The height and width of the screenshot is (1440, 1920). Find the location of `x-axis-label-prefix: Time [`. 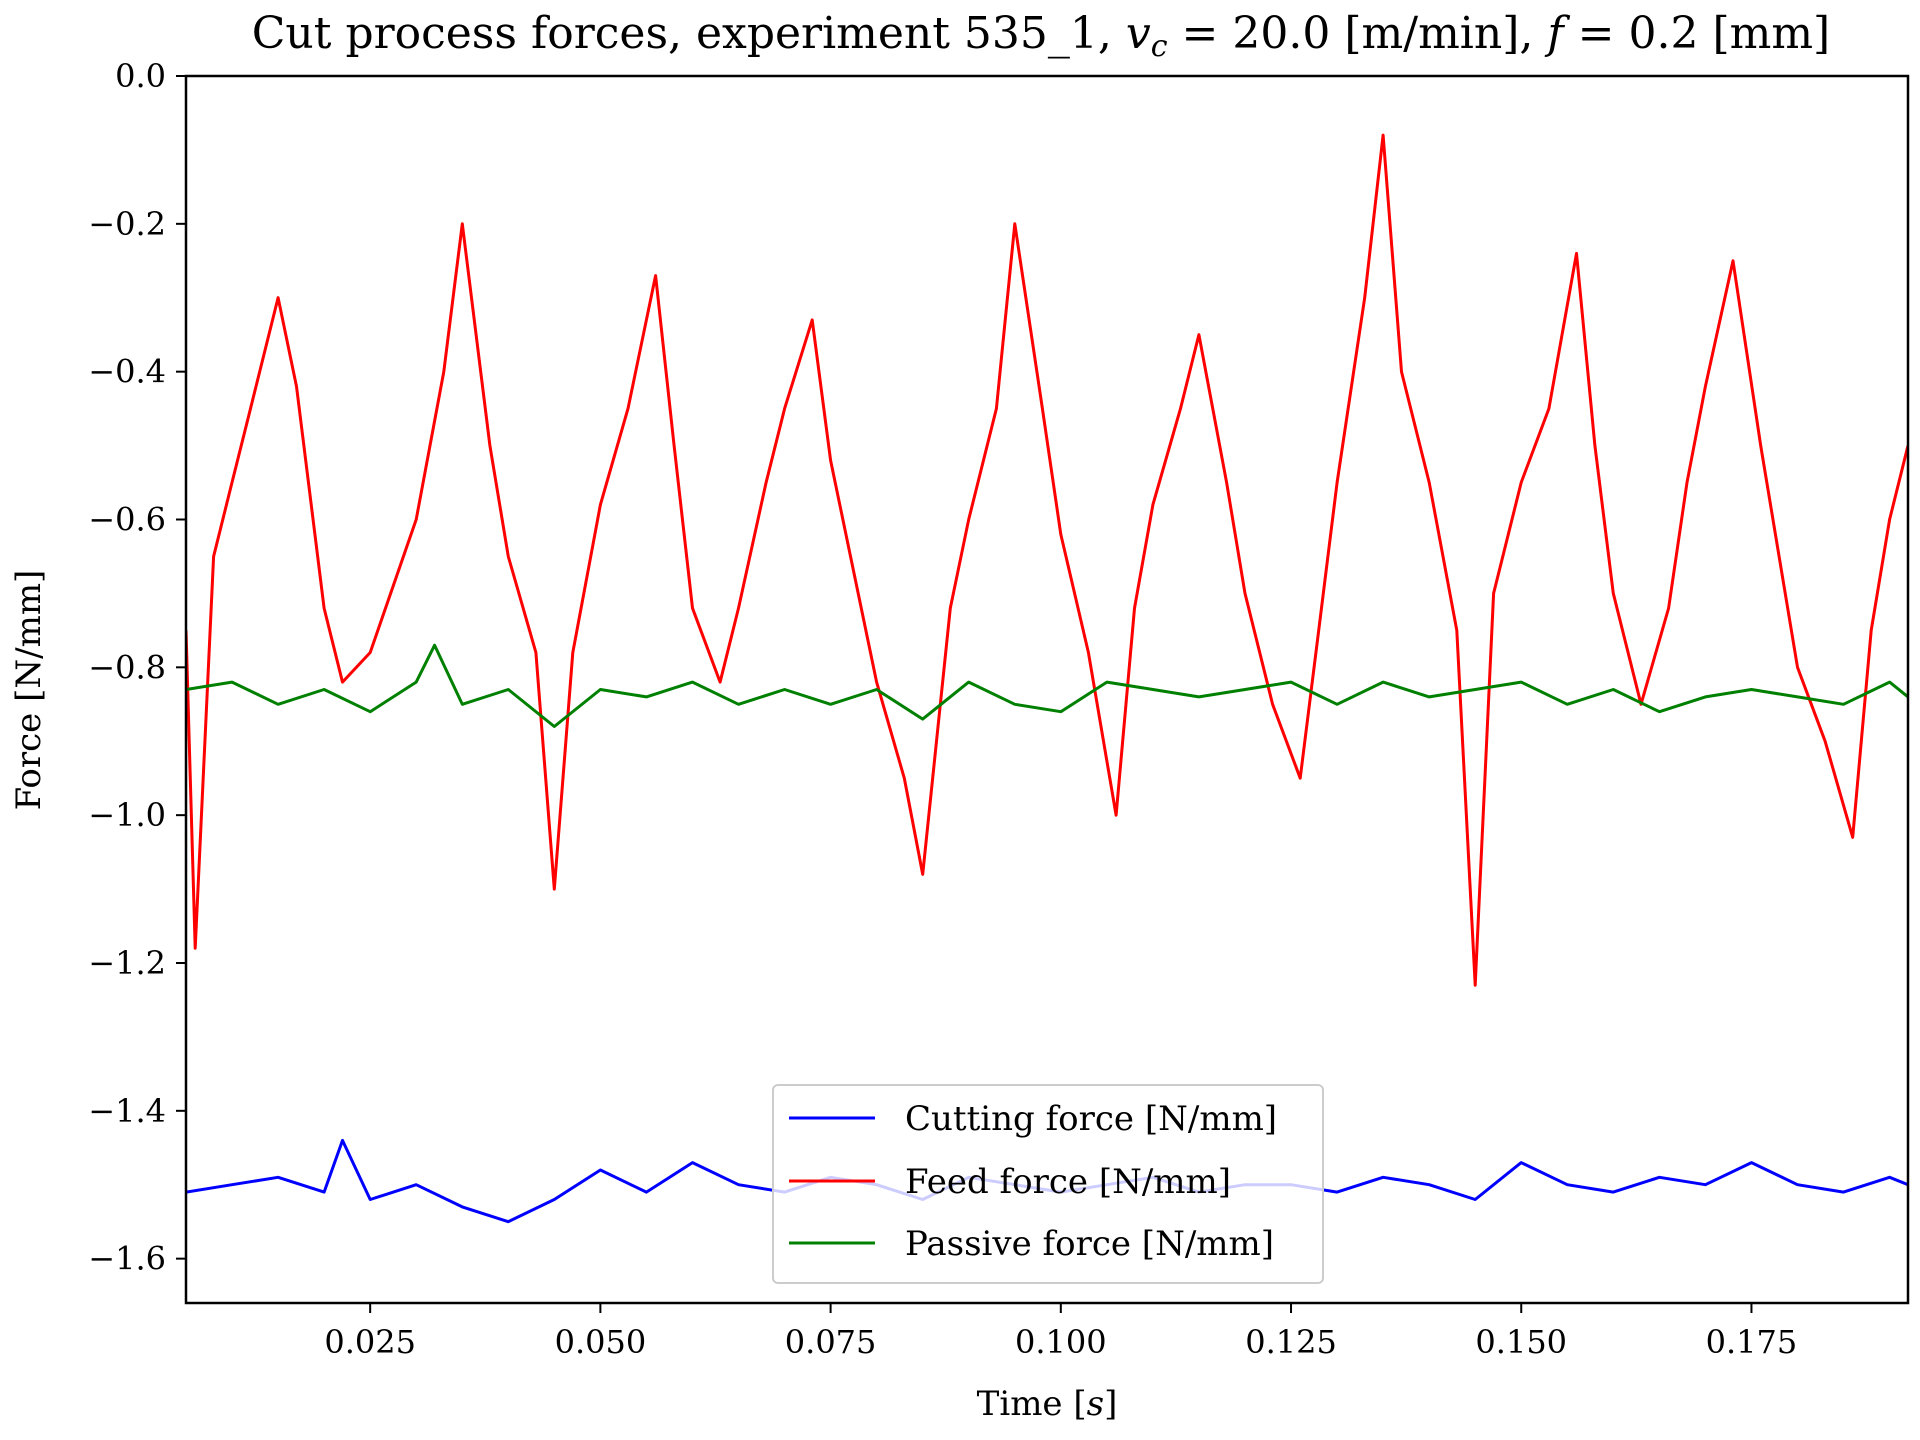

x-axis-label-prefix: Time [ is located at coordinates (1032, 1404).